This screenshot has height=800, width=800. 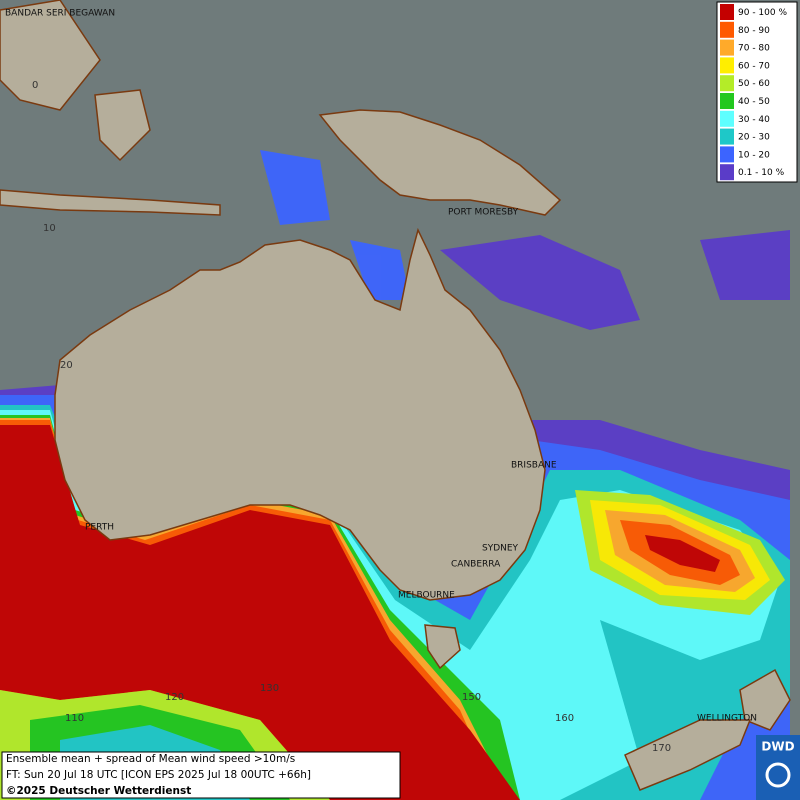 What do you see at coordinates (500, 549) in the screenshot?
I see `city-label: SYDNEY` at bounding box center [500, 549].